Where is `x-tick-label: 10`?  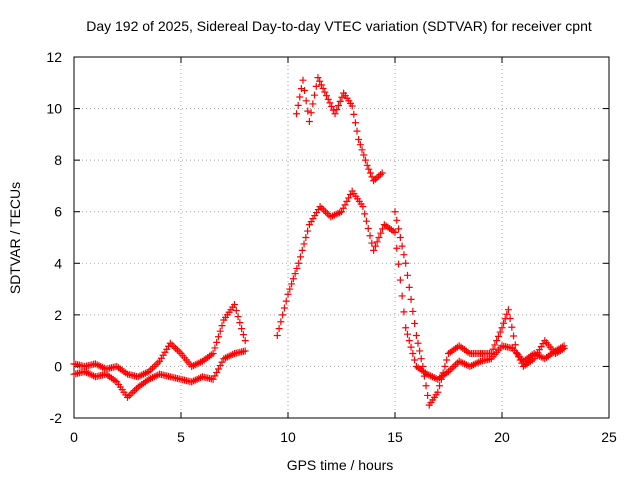 x-tick-label: 10 is located at coordinates (288, 437).